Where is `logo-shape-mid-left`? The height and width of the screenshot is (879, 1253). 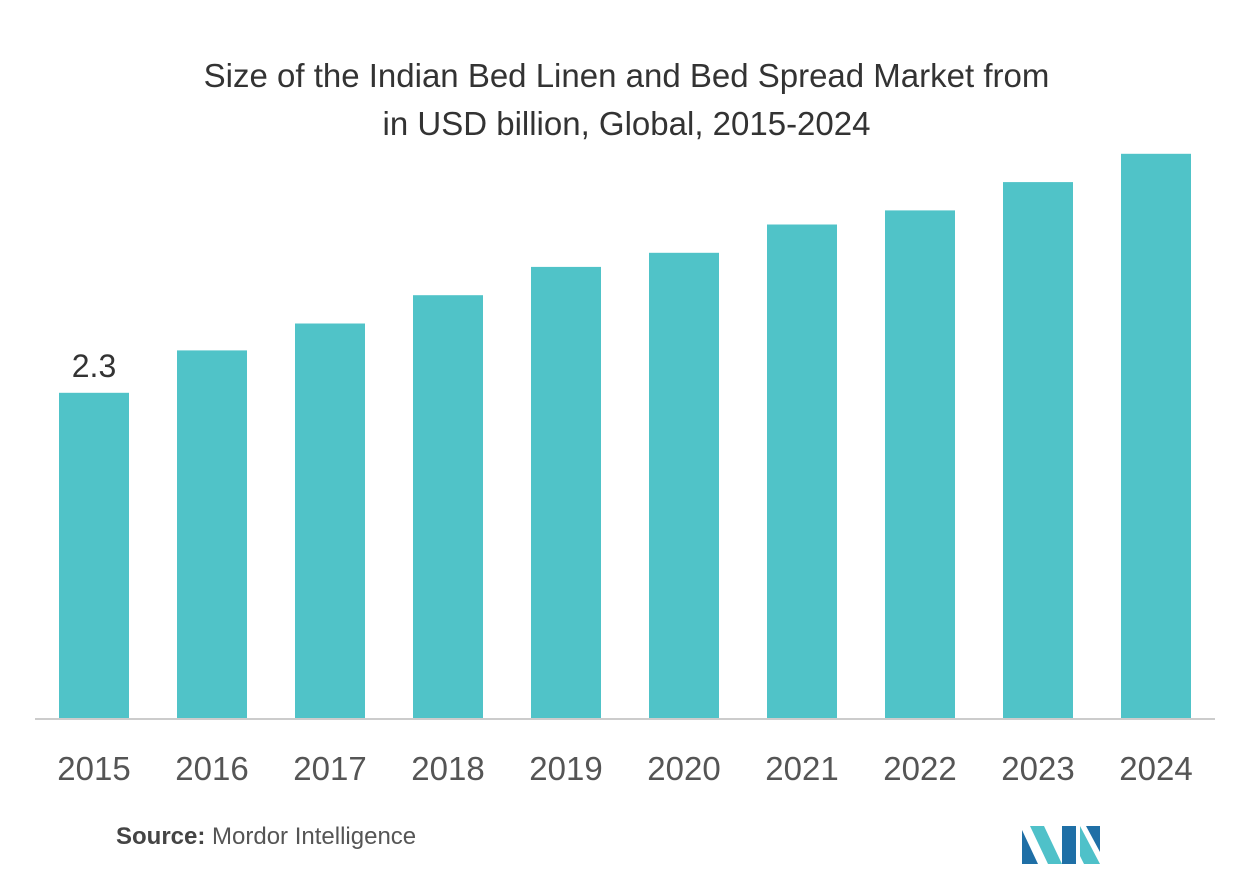
logo-shape-mid-left is located at coordinates (1046, 845).